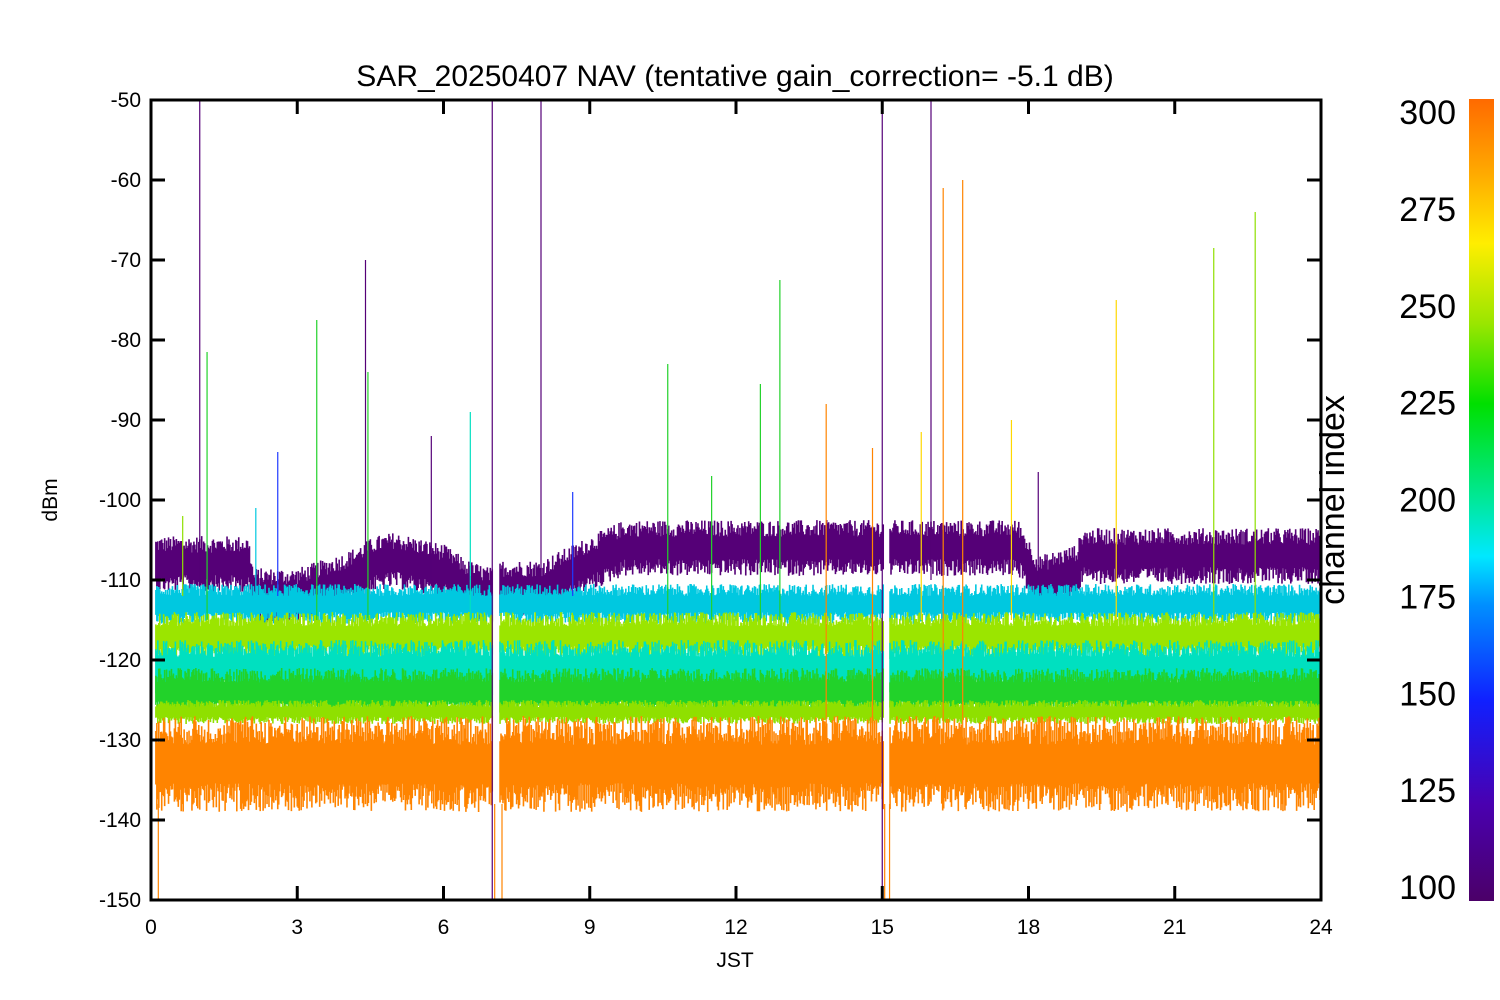  I want to click on colorbar-label: channel index, so click(1333, 500).